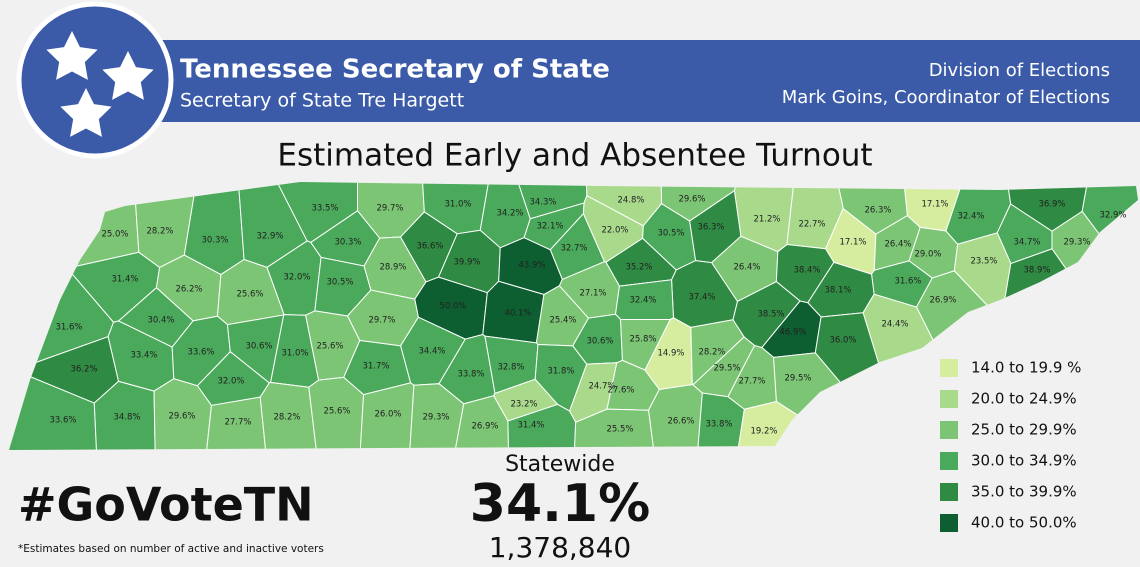 The height and width of the screenshot is (567, 1140). What do you see at coordinates (562, 321) in the screenshot?
I see `county-label: 25.4%` at bounding box center [562, 321].